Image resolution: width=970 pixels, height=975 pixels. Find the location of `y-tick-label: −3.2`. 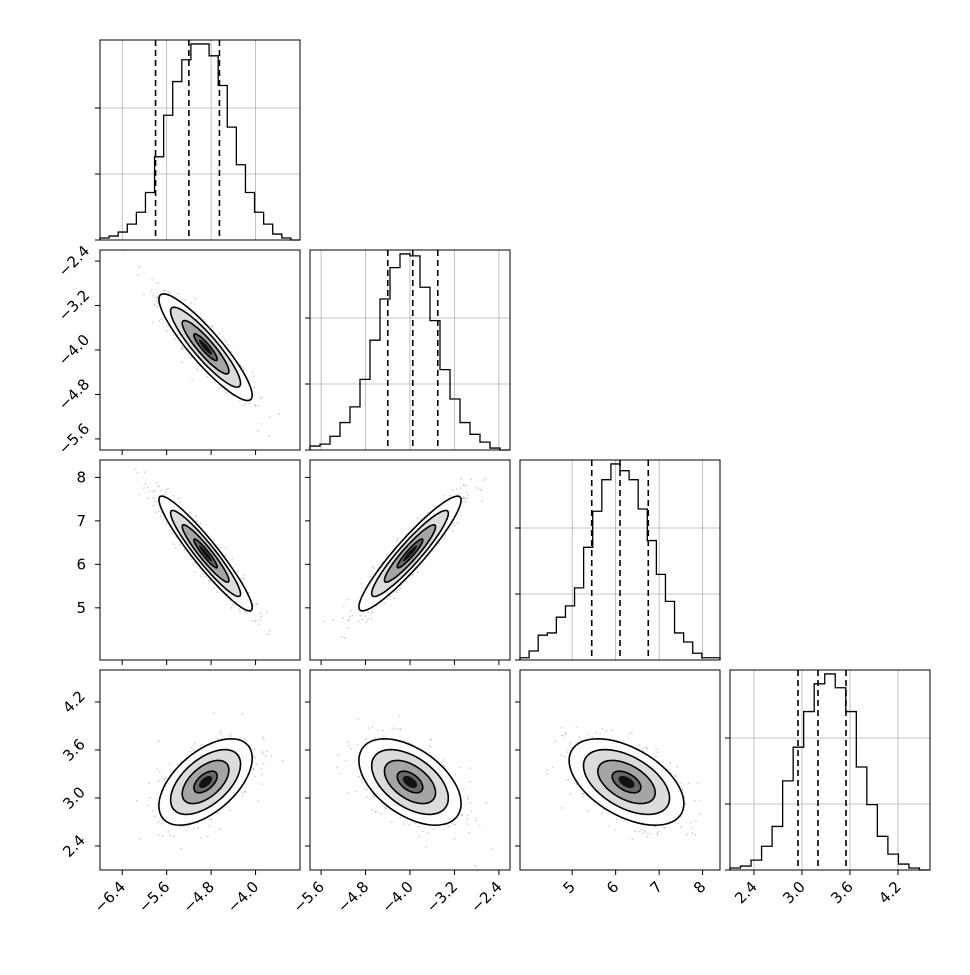

y-tick-label: −3.2 is located at coordinates (74, 305).